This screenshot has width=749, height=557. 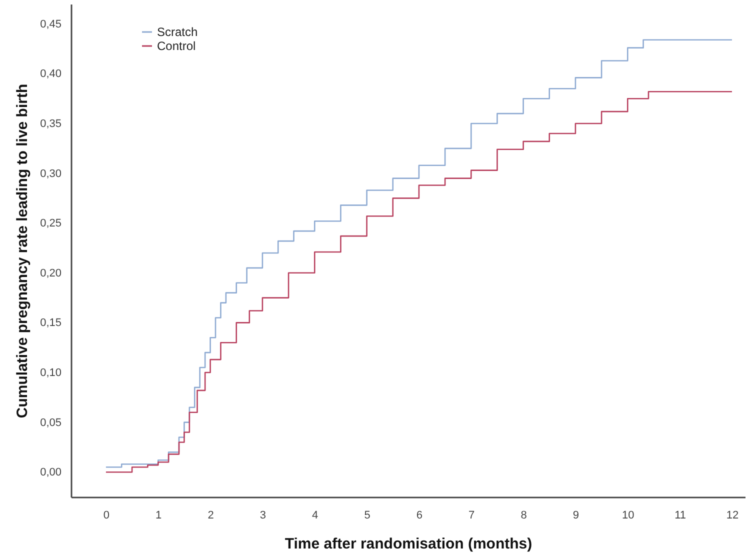 What do you see at coordinates (177, 32) in the screenshot?
I see `legend-label: Scratch` at bounding box center [177, 32].